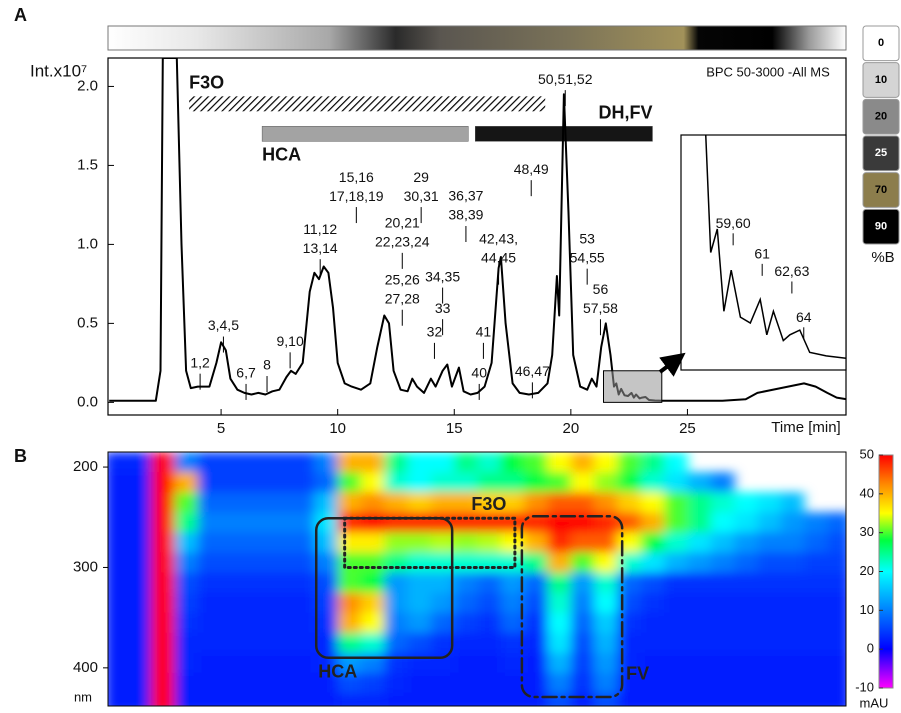  Describe the element at coordinates (775, 247) in the screenshot. I see `inset-trace` at that location.